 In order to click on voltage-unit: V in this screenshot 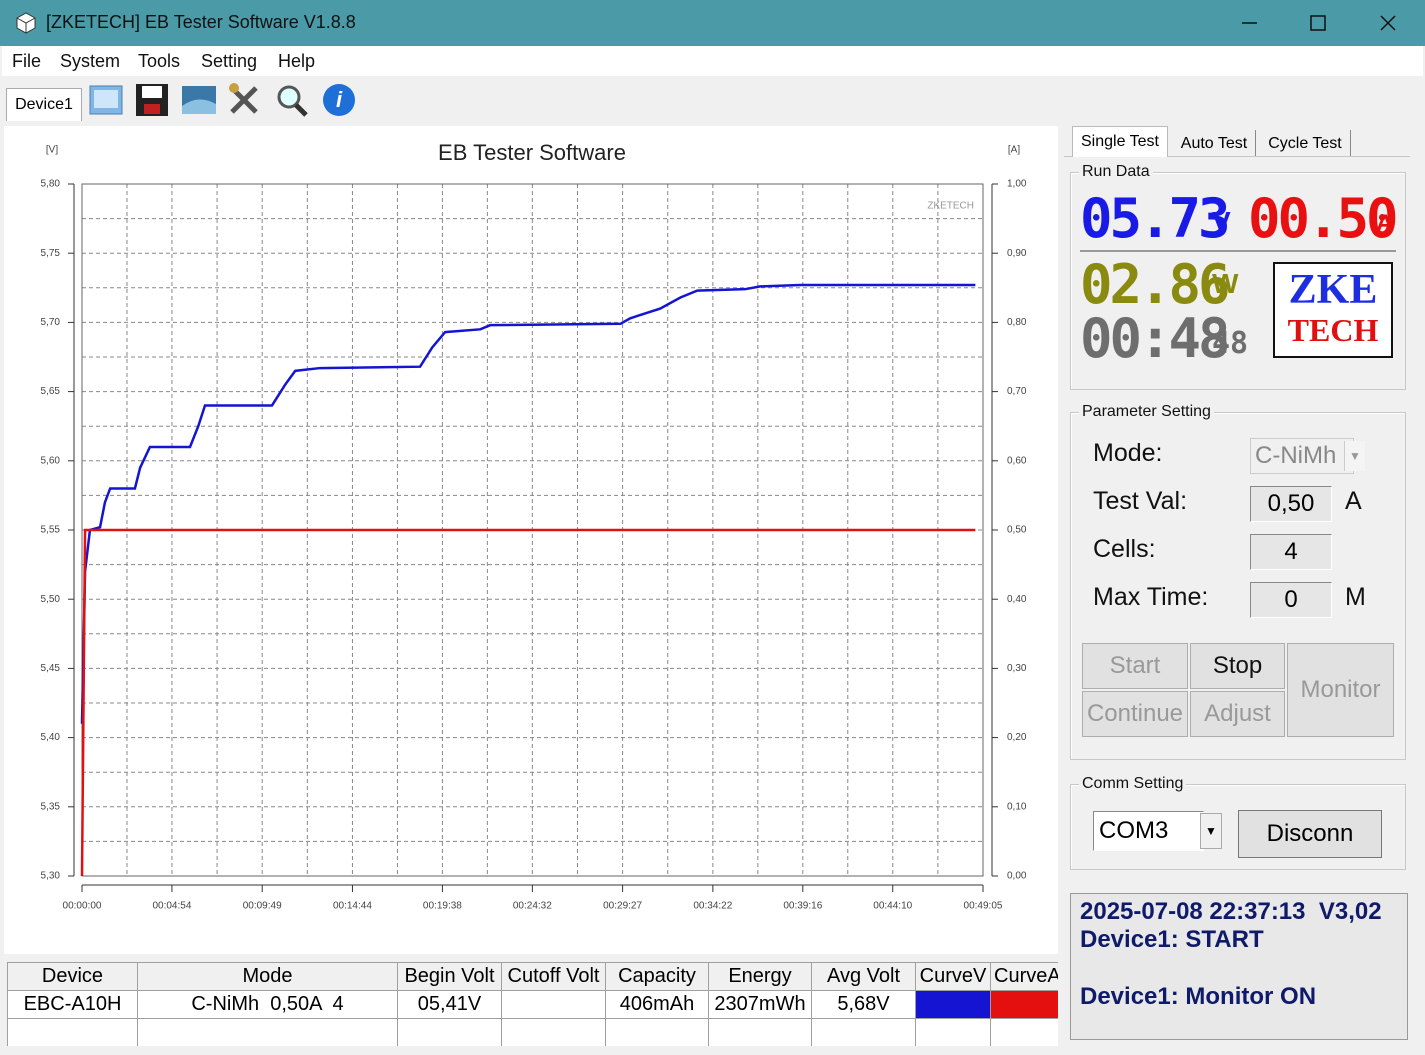, I will do `click(1221, 221)`.